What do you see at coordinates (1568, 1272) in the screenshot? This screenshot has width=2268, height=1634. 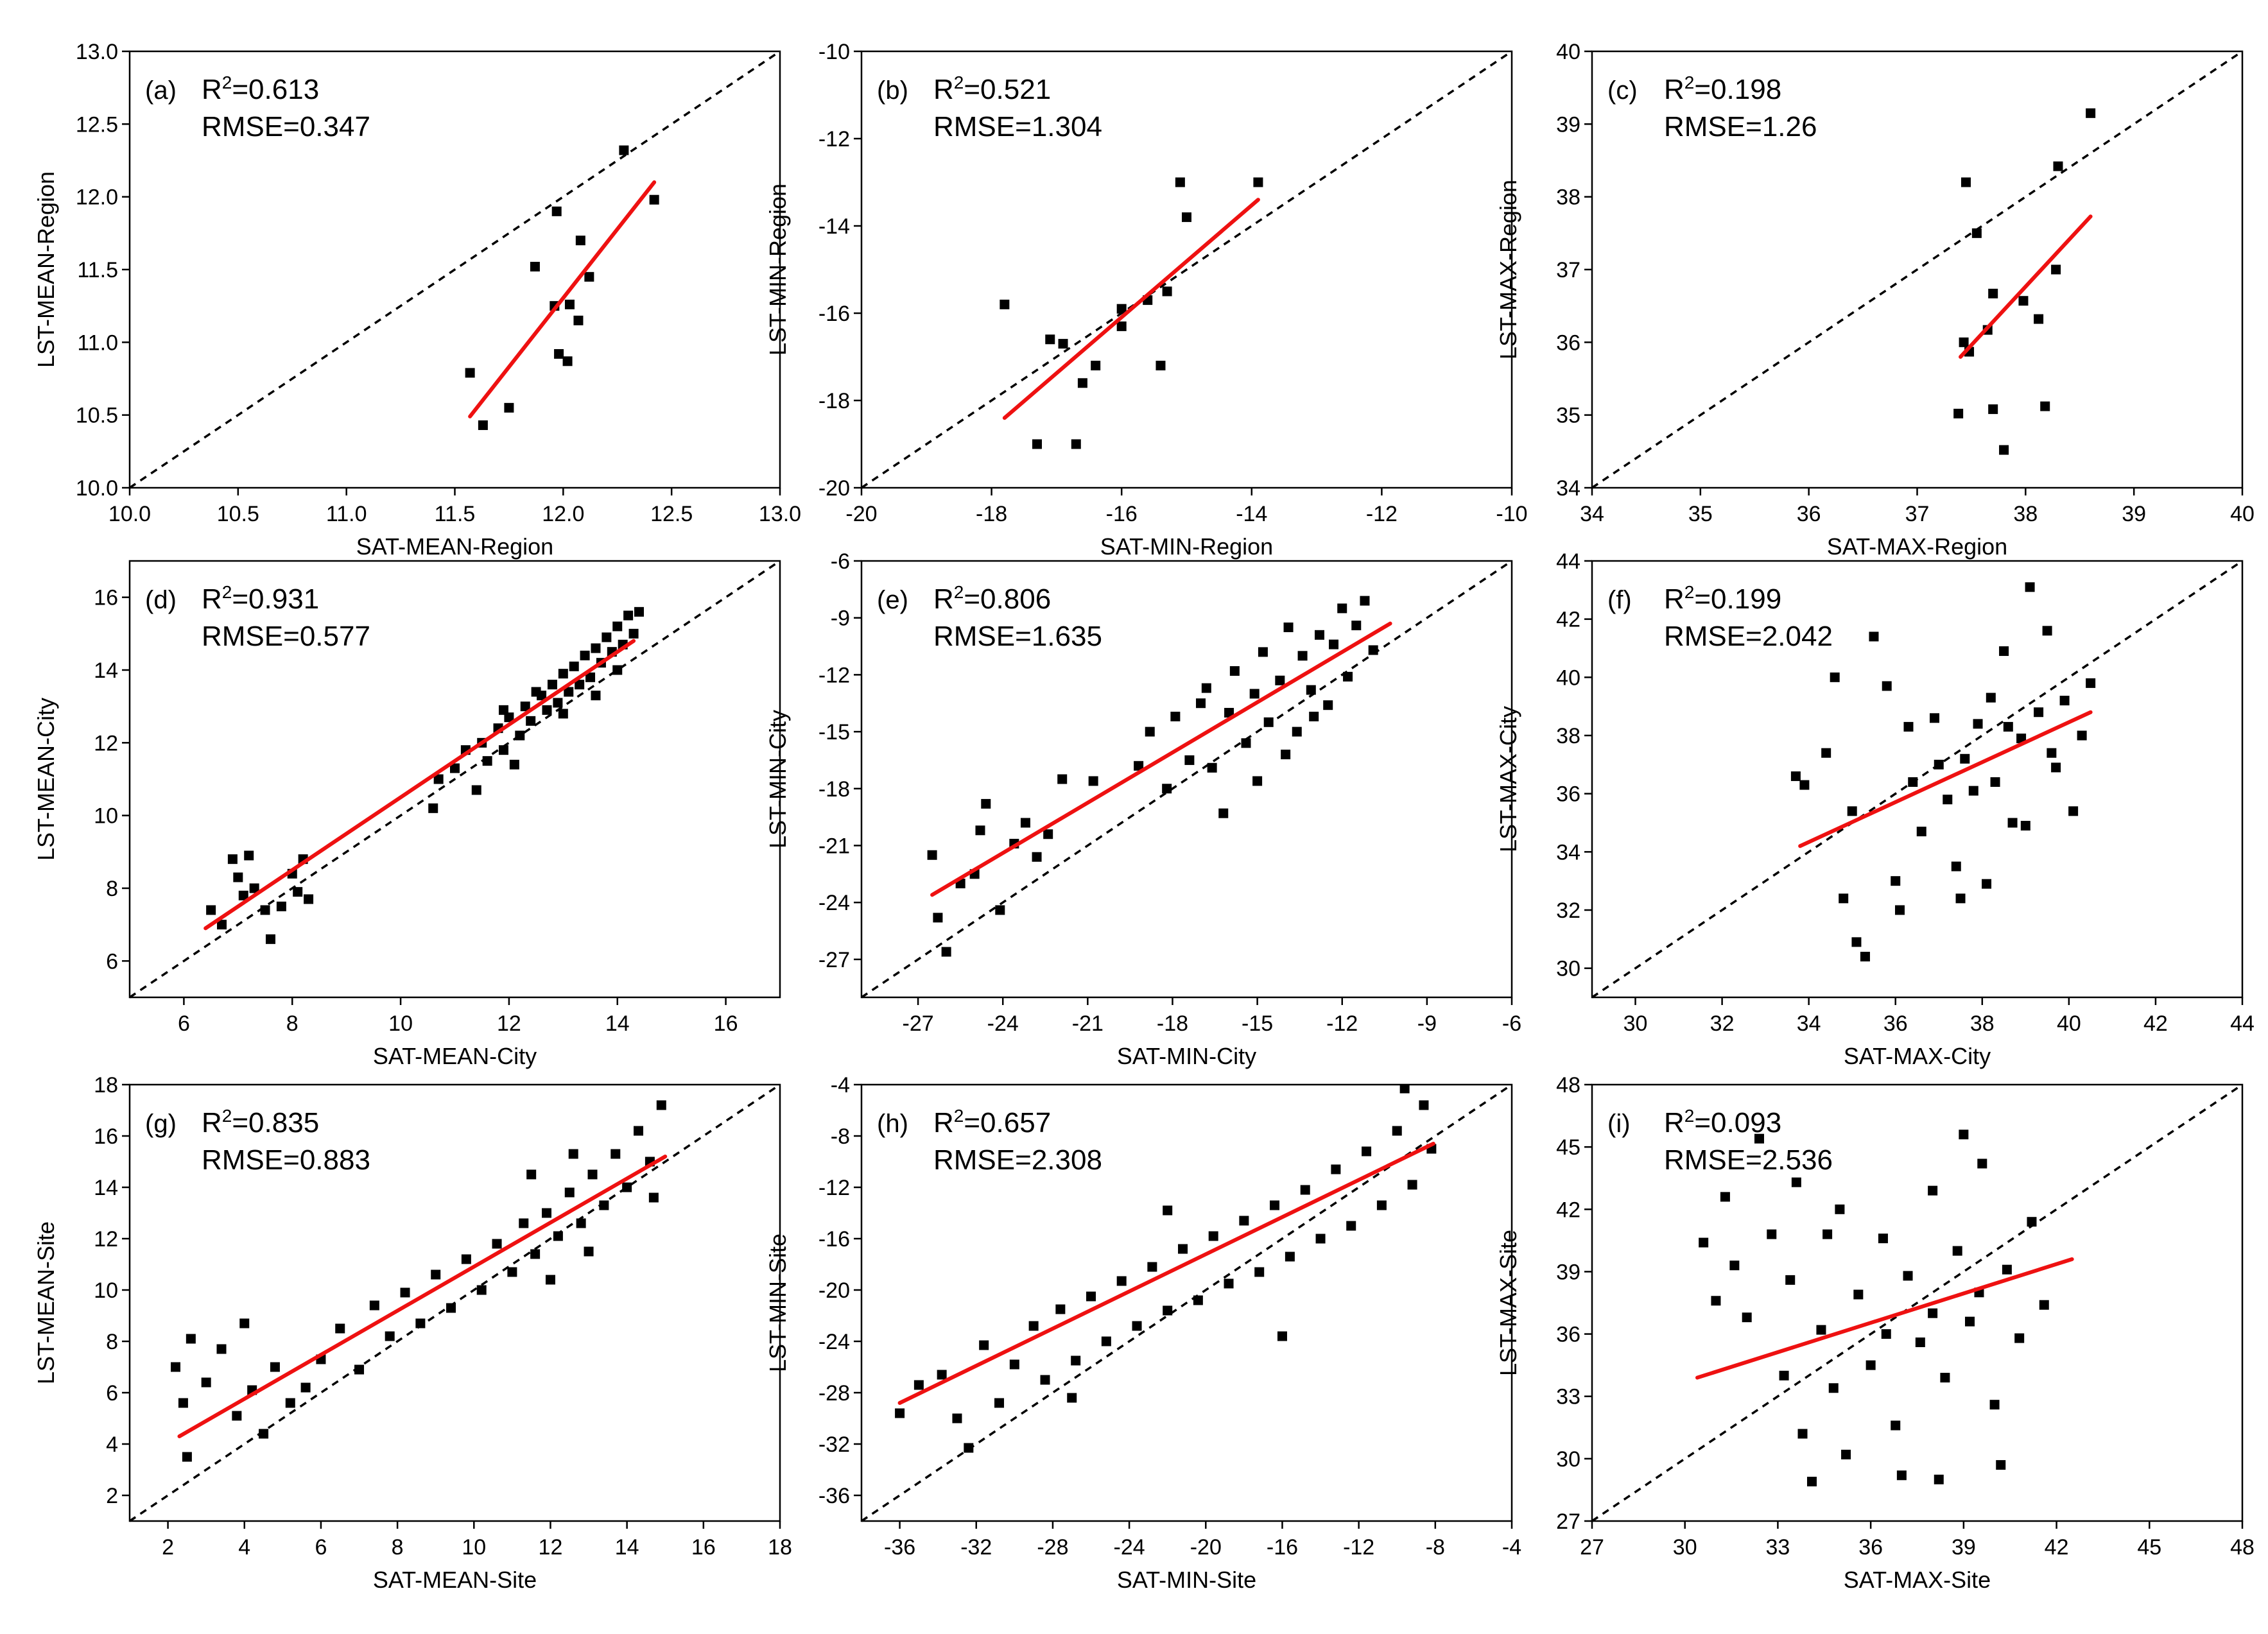 I see `y-tick-label: 39` at bounding box center [1568, 1272].